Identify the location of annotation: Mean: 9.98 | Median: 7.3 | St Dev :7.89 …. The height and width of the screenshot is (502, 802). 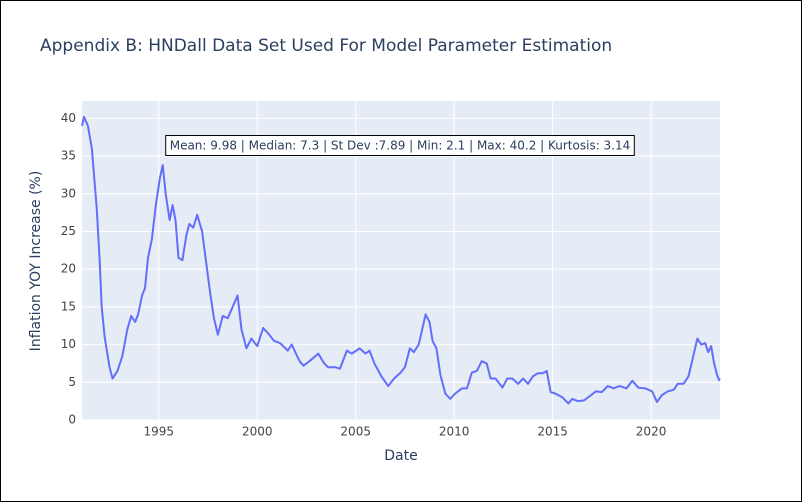
(400, 146).